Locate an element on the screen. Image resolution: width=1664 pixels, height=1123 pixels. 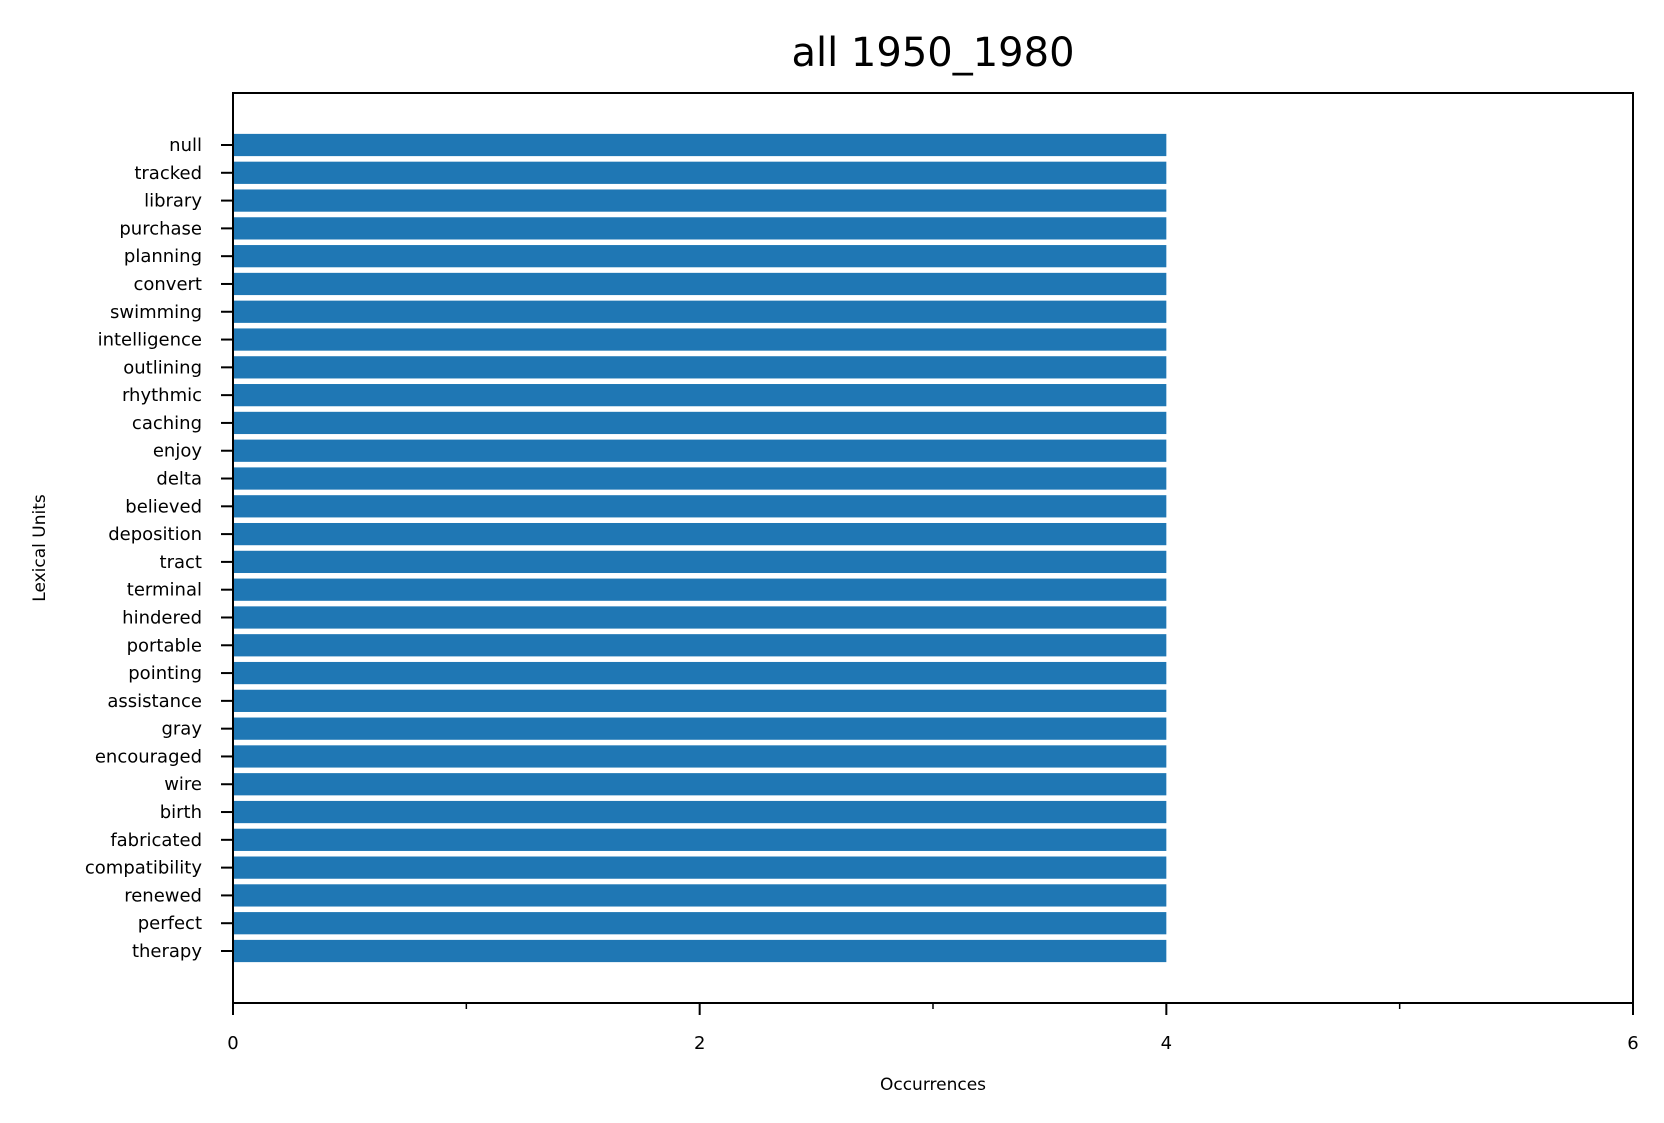
y-tick-label-tracked: tracked is located at coordinates (168, 173).